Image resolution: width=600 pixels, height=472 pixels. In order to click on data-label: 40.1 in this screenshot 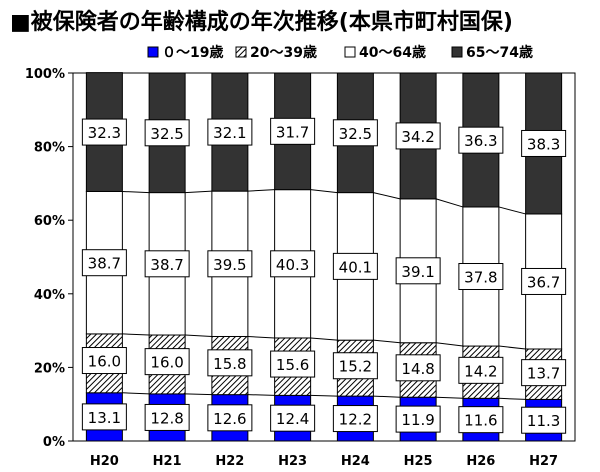, I will do `click(355, 267)`.